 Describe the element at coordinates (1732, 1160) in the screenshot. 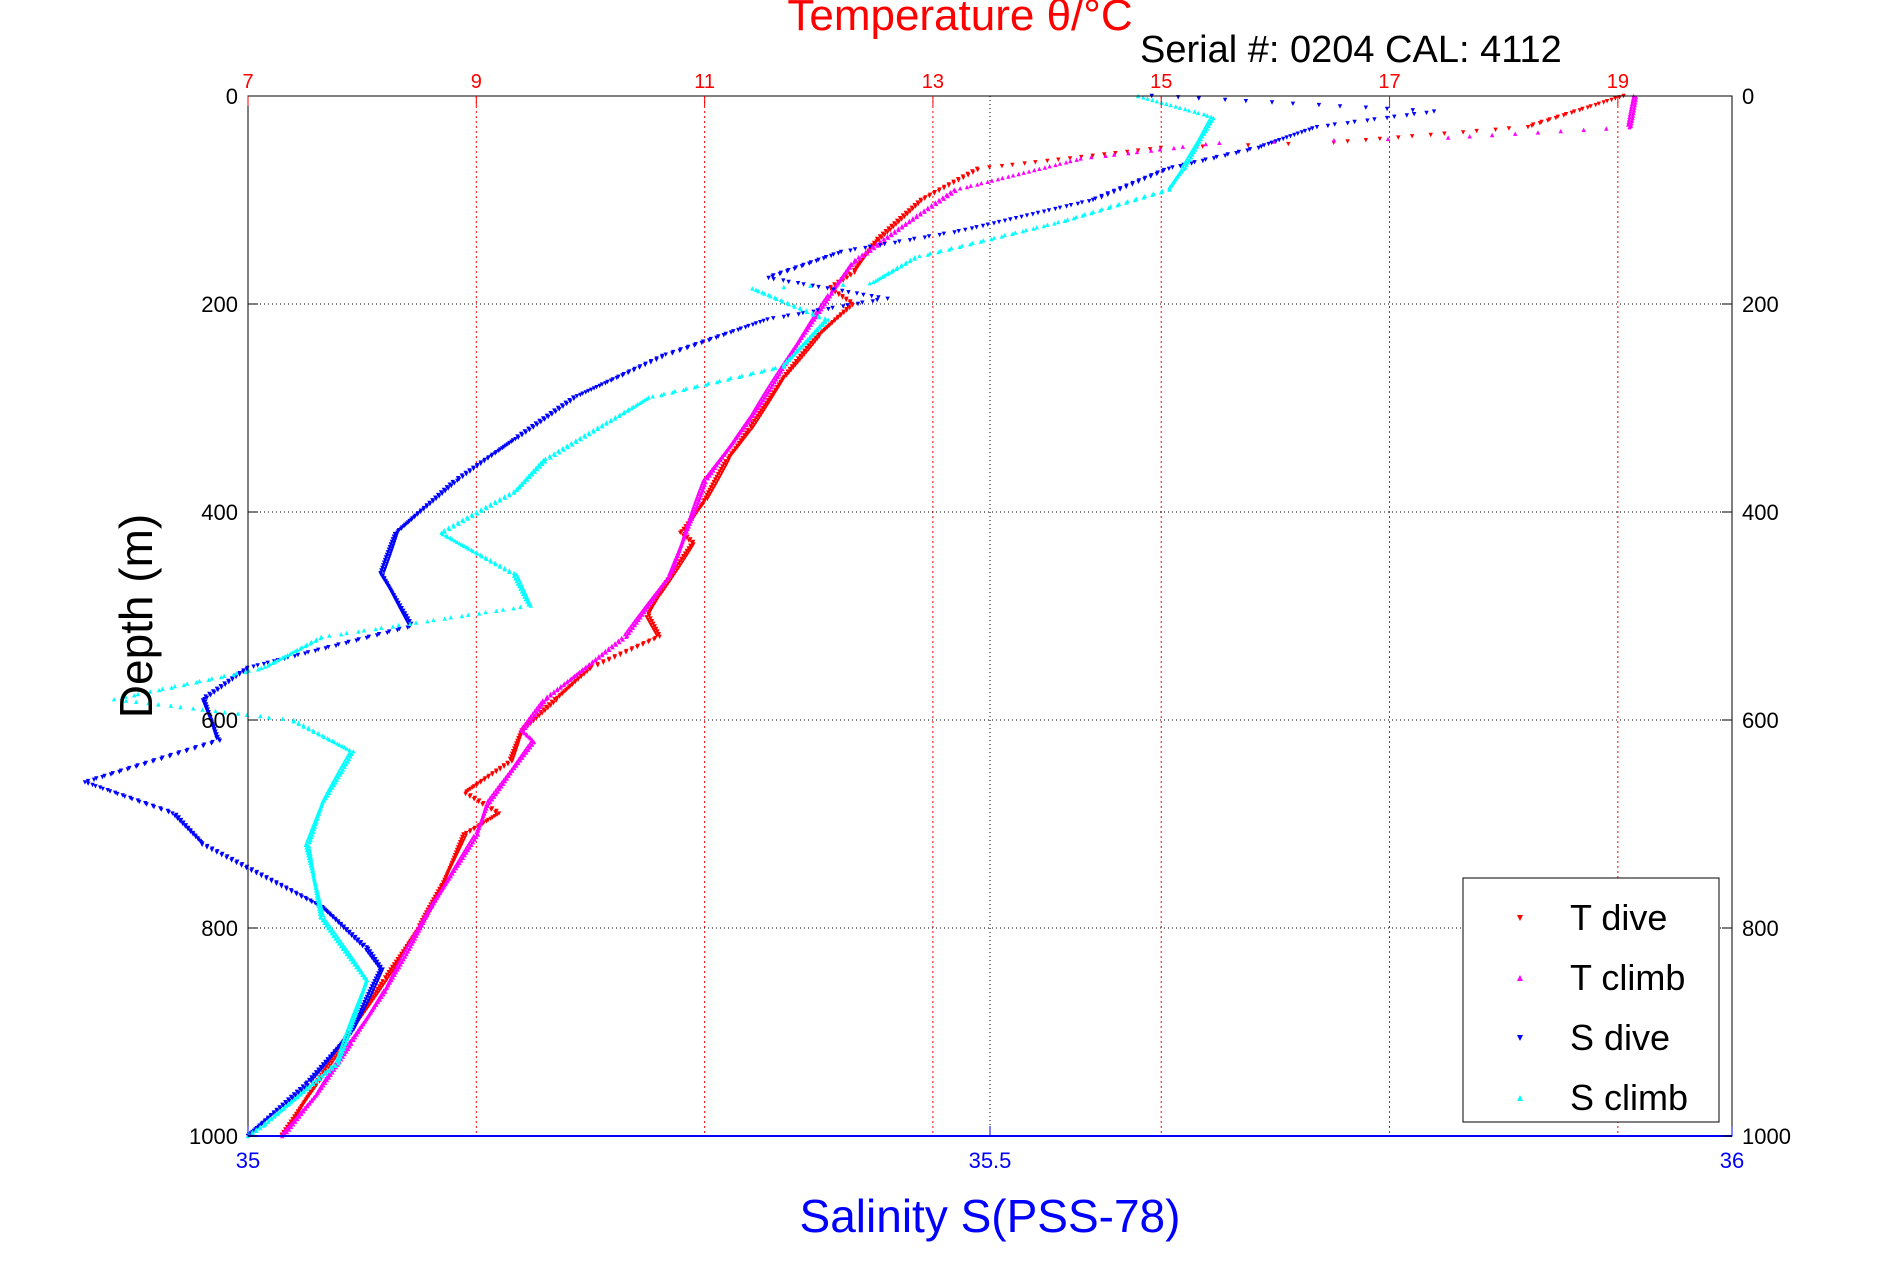

I see `salinity-tick-label: 36` at that location.